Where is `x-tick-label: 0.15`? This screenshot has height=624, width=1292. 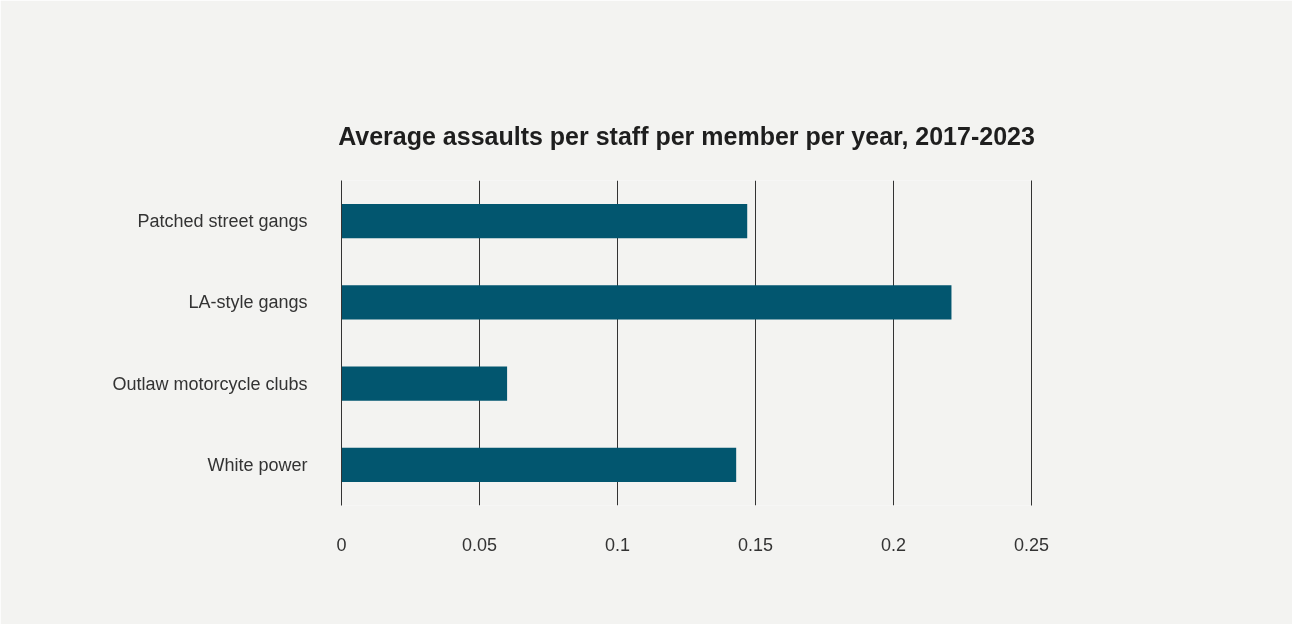
x-tick-label: 0.15 is located at coordinates (755, 544).